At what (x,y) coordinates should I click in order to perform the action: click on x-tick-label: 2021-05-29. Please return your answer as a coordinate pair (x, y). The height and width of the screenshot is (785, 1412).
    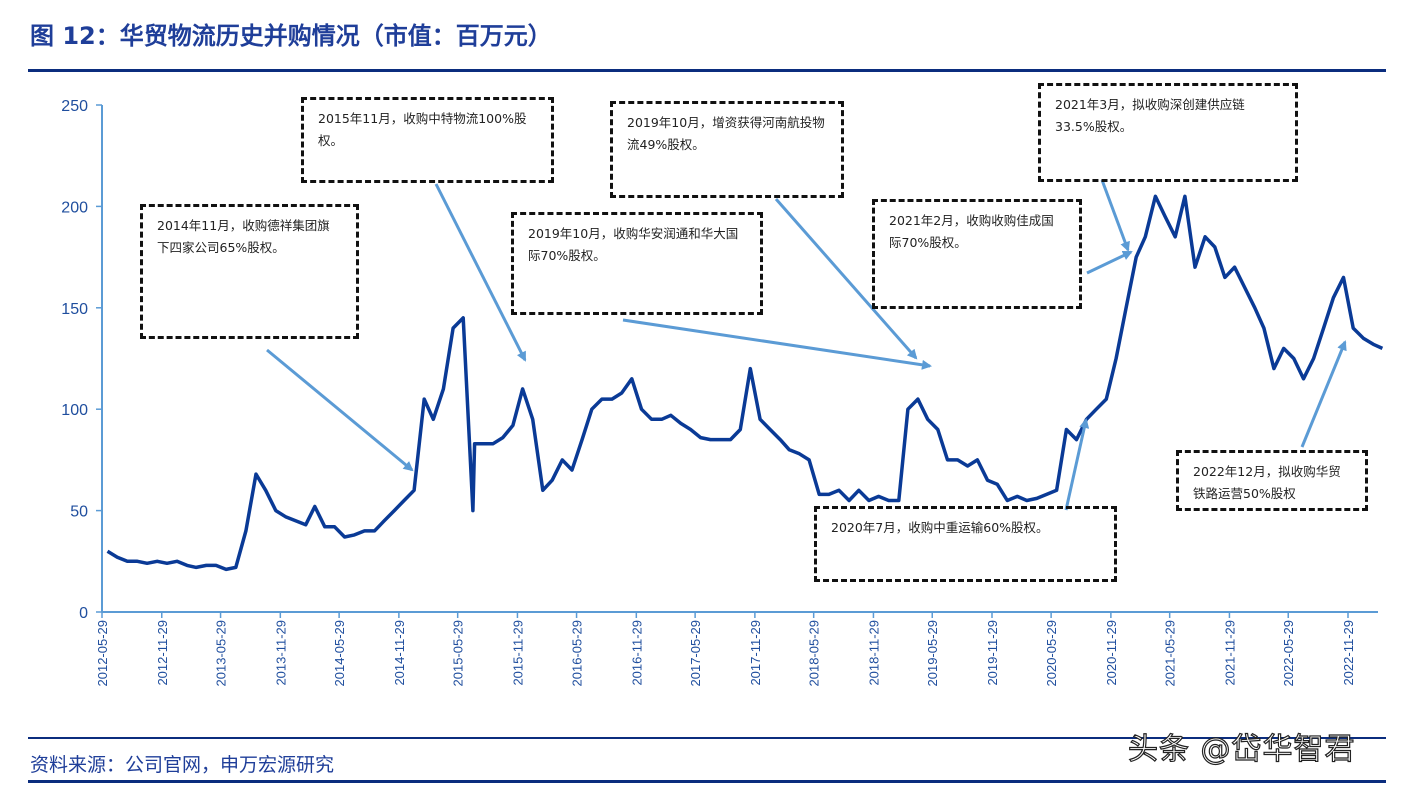
    Looking at the image, I should click on (1170, 653).